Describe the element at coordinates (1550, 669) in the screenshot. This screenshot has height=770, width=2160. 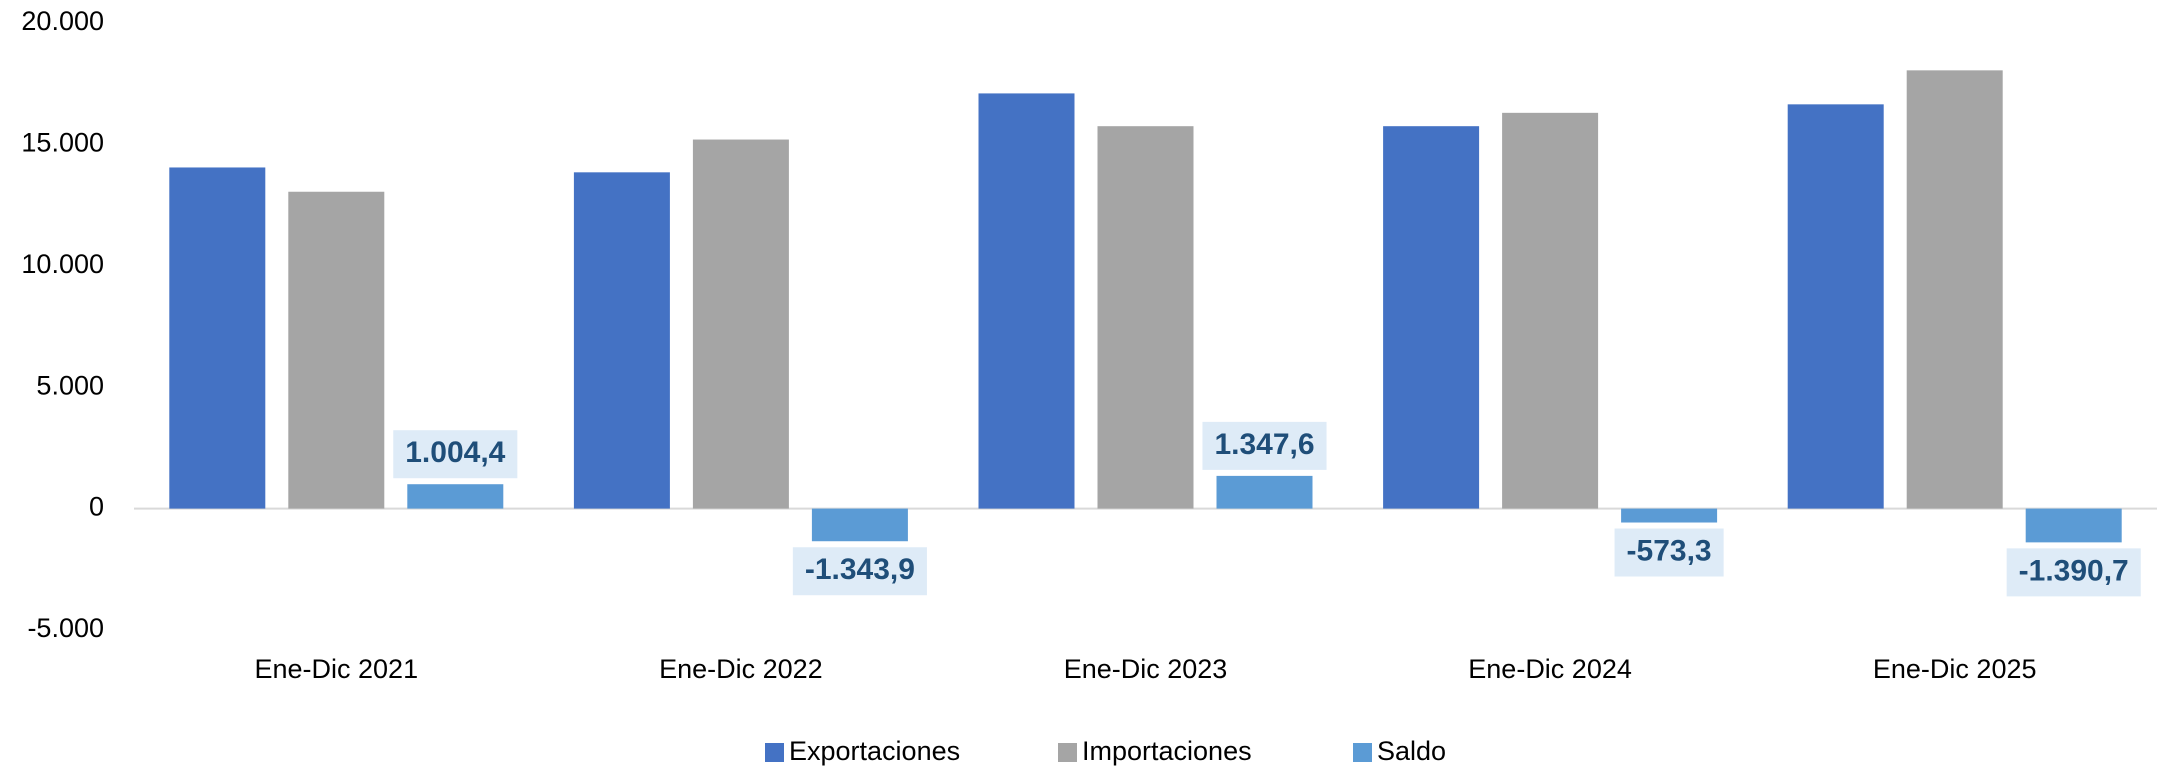
I see `x-tick-label: Ene-Dic 2024` at that location.